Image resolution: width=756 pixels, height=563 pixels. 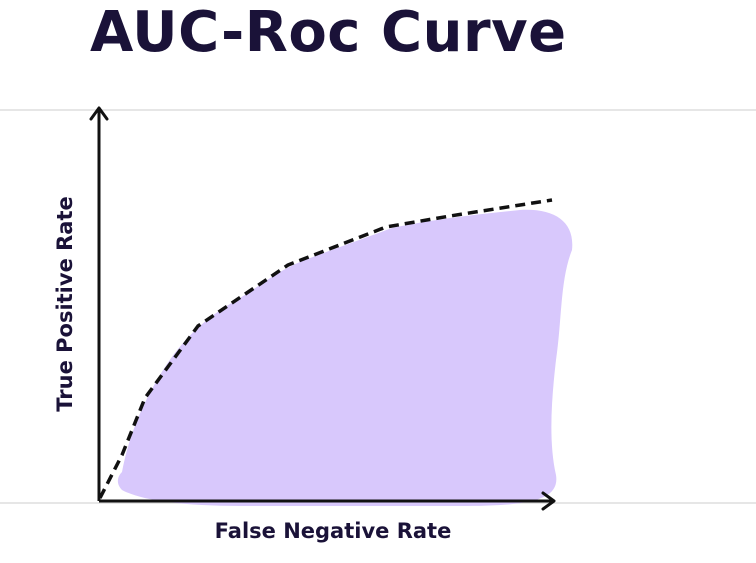 What do you see at coordinates (333, 531) in the screenshot?
I see `x-axis-label: False Negative Rate` at bounding box center [333, 531].